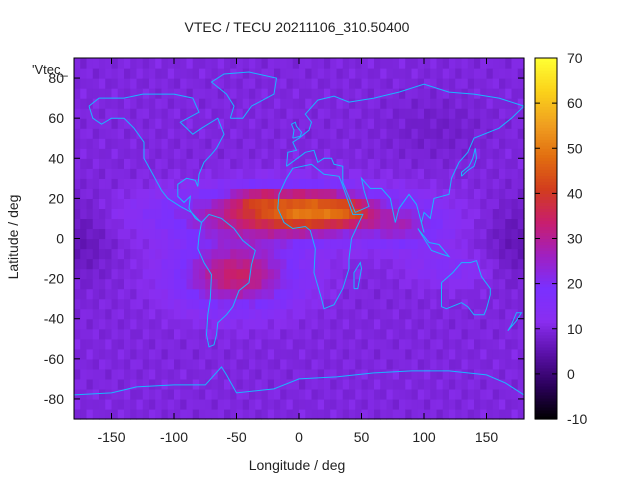 This screenshot has width=640, height=480. I want to click on colorbar-segment, so click(546, 300).